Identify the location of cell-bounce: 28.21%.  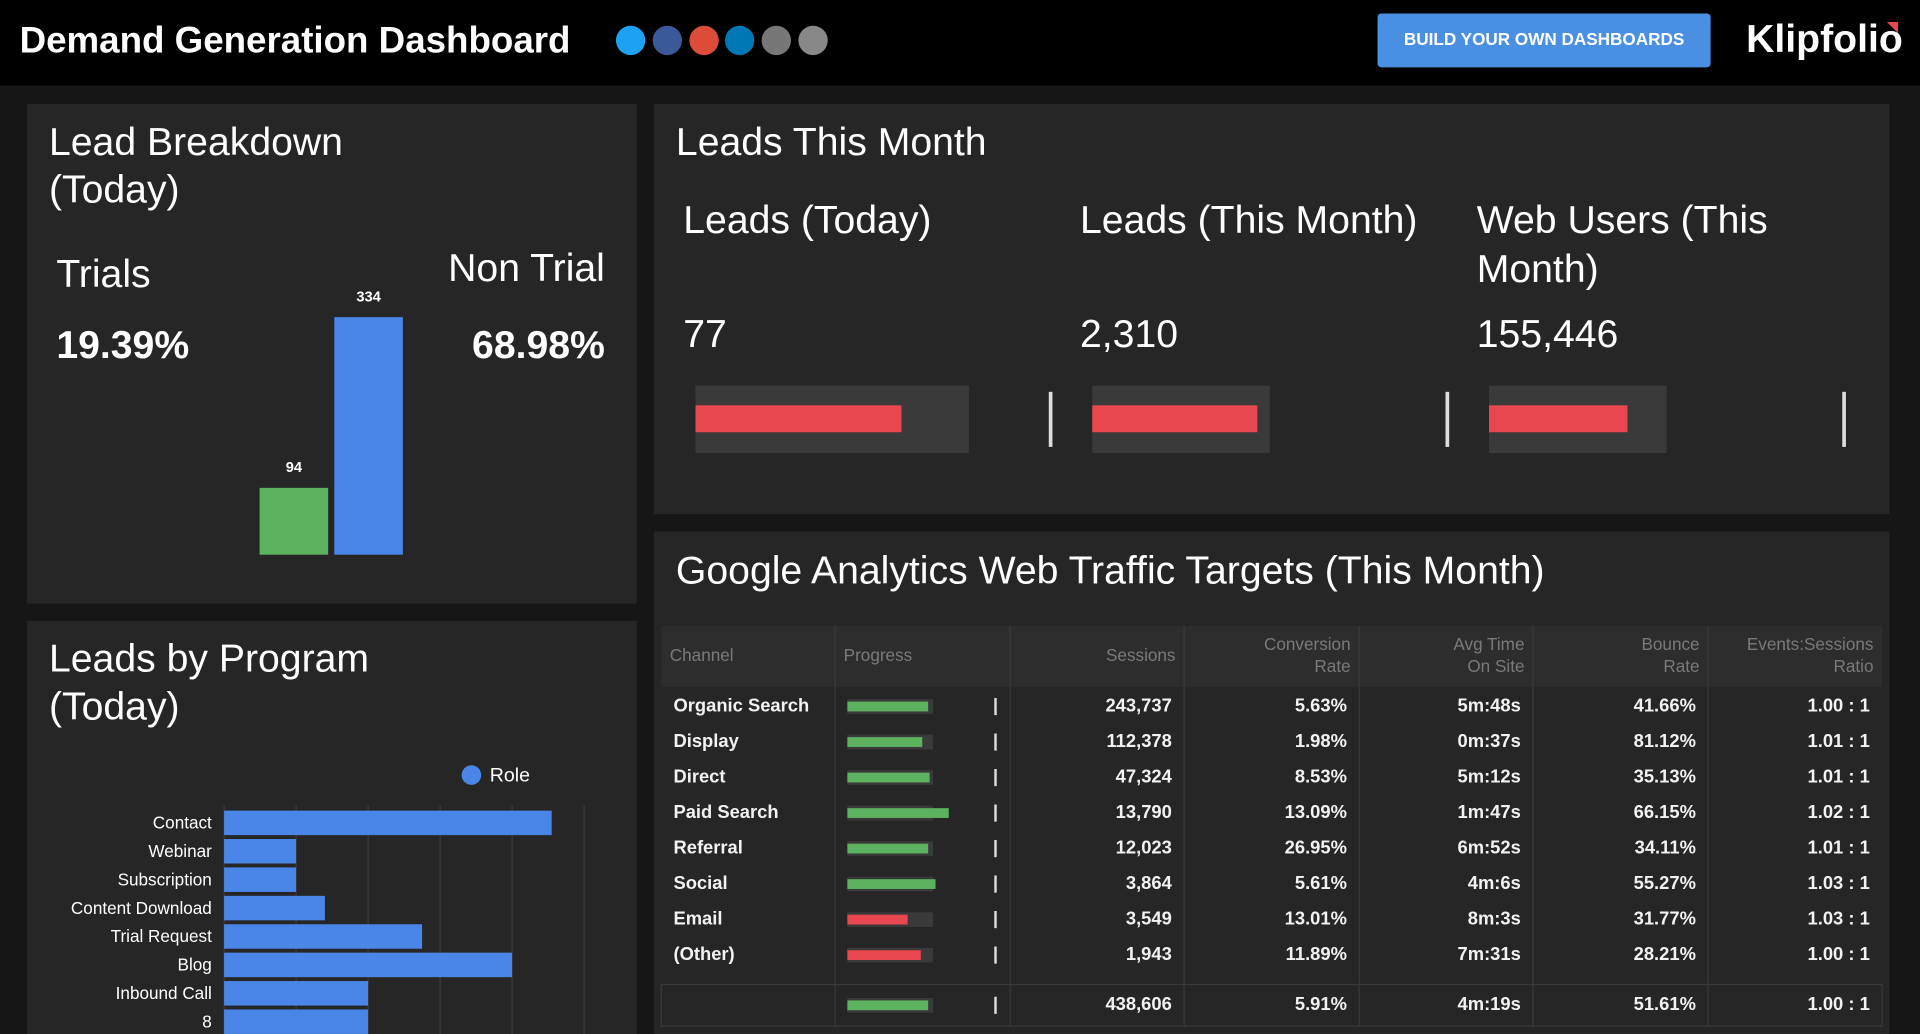
(1665, 953).